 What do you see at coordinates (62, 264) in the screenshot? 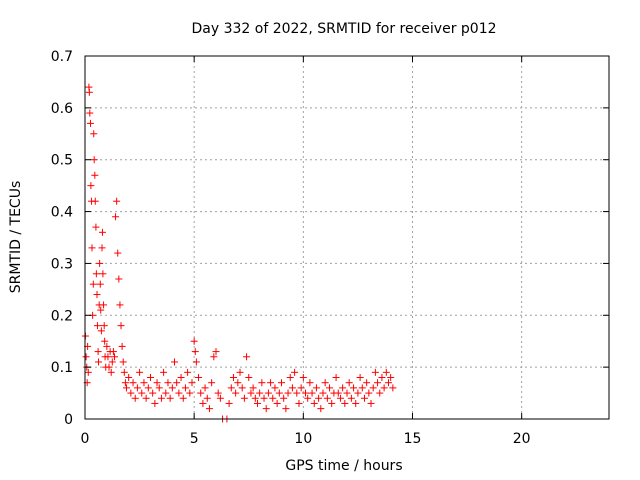
I see `y-tick-label: 0.3` at bounding box center [62, 264].